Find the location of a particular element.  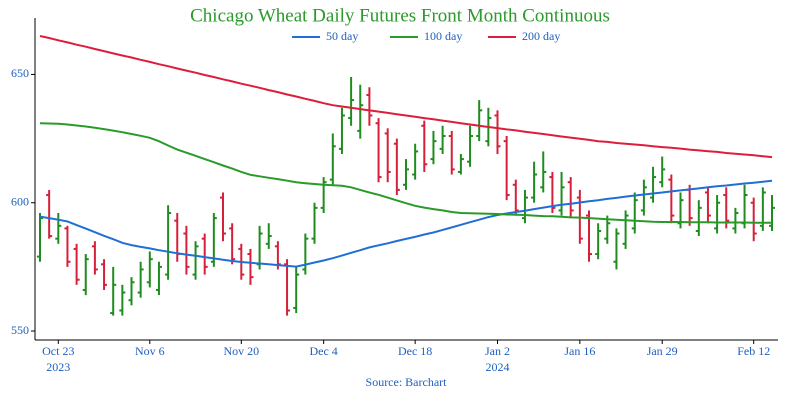

x-tick-label: Feb 12 is located at coordinates (753, 351).